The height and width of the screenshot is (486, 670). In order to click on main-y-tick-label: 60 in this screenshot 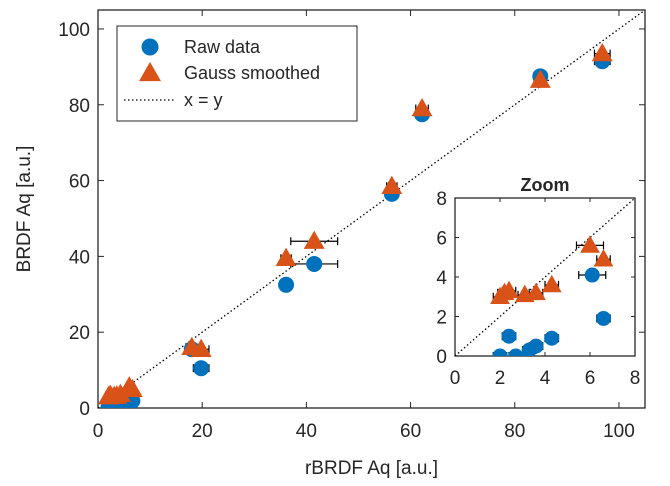, I will do `click(79, 182)`.